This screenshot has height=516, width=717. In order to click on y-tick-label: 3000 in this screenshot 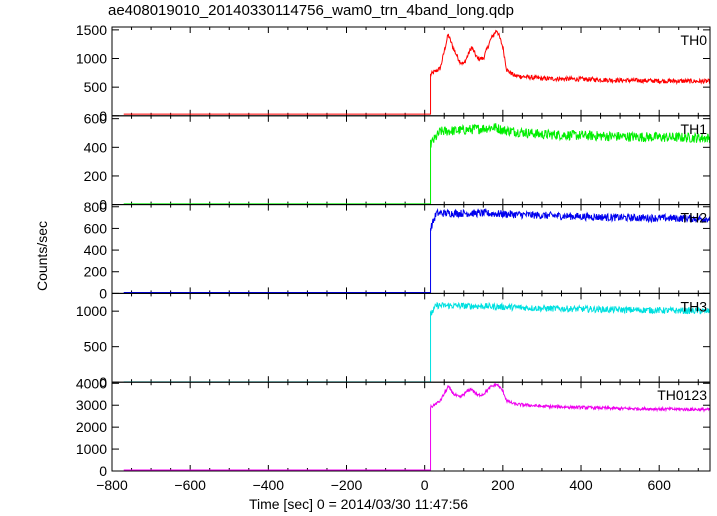, I will do `click(91, 405)`.